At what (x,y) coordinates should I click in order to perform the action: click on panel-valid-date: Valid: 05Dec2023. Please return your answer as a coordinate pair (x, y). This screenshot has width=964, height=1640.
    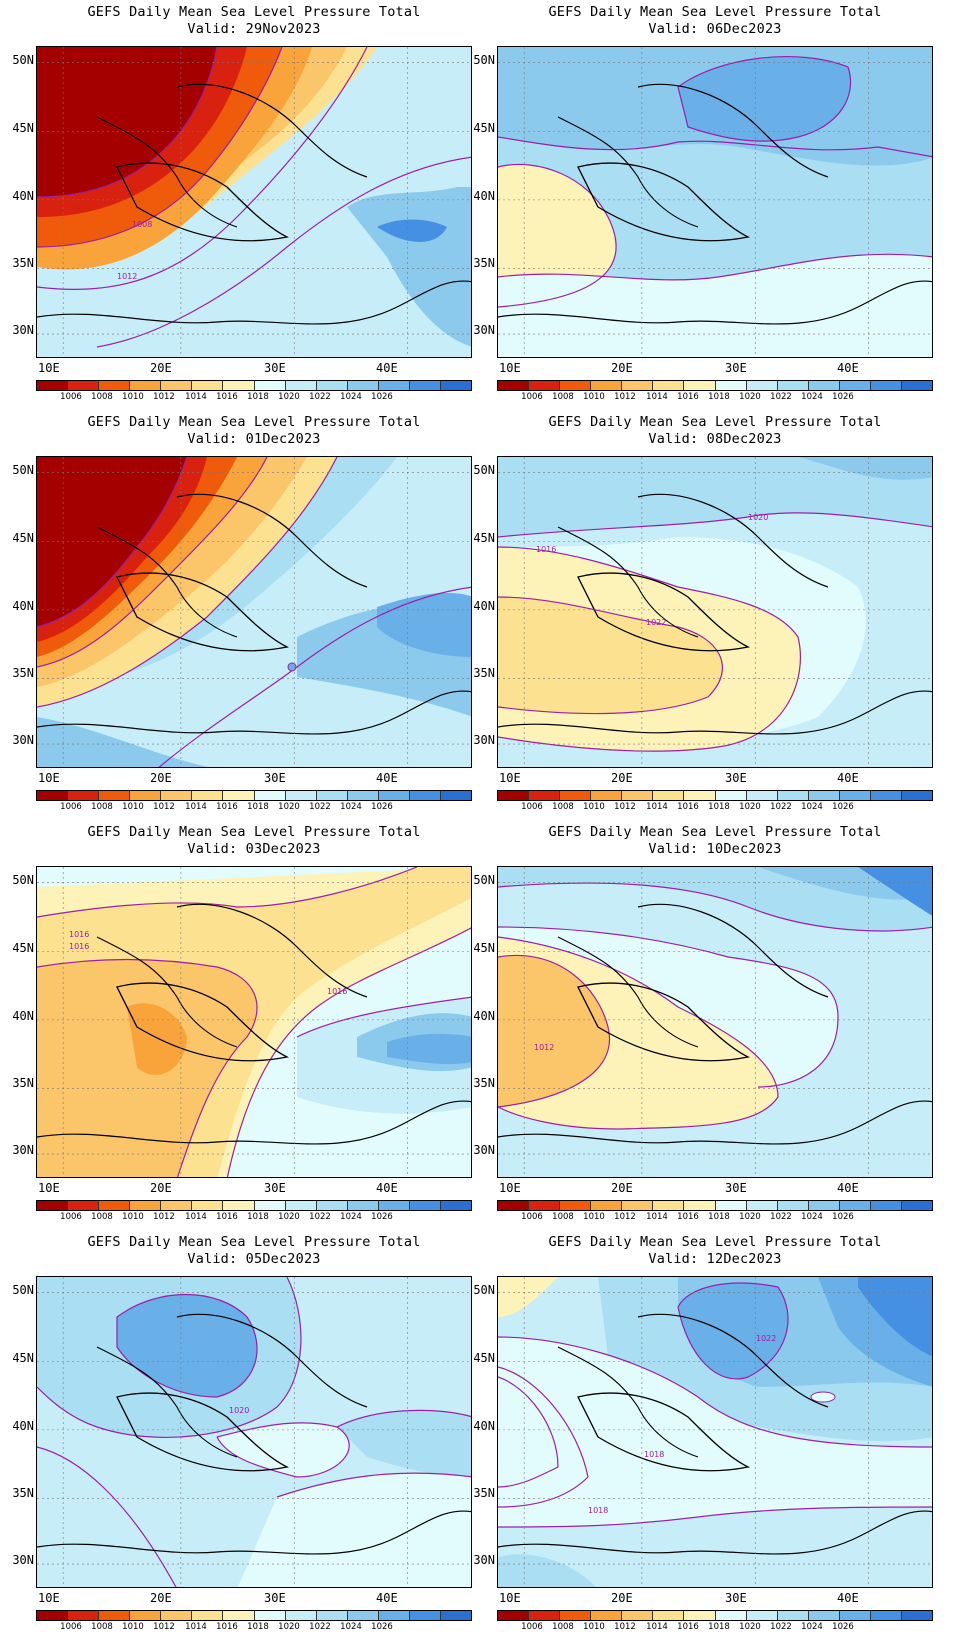
    Looking at the image, I should click on (254, 1259).